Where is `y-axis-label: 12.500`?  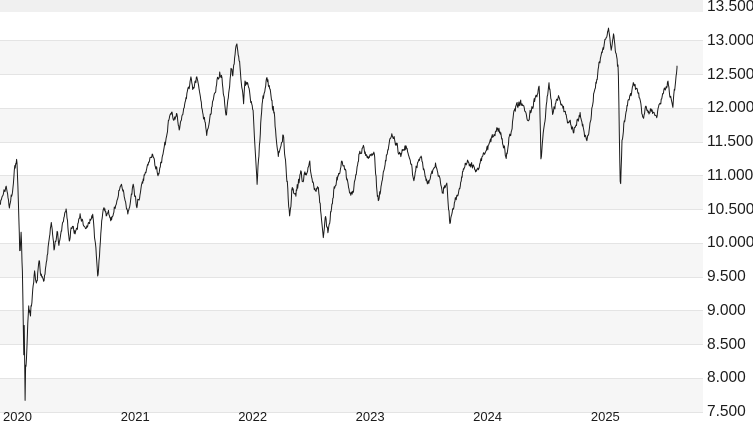 y-axis-label: 12.500 is located at coordinates (730, 74).